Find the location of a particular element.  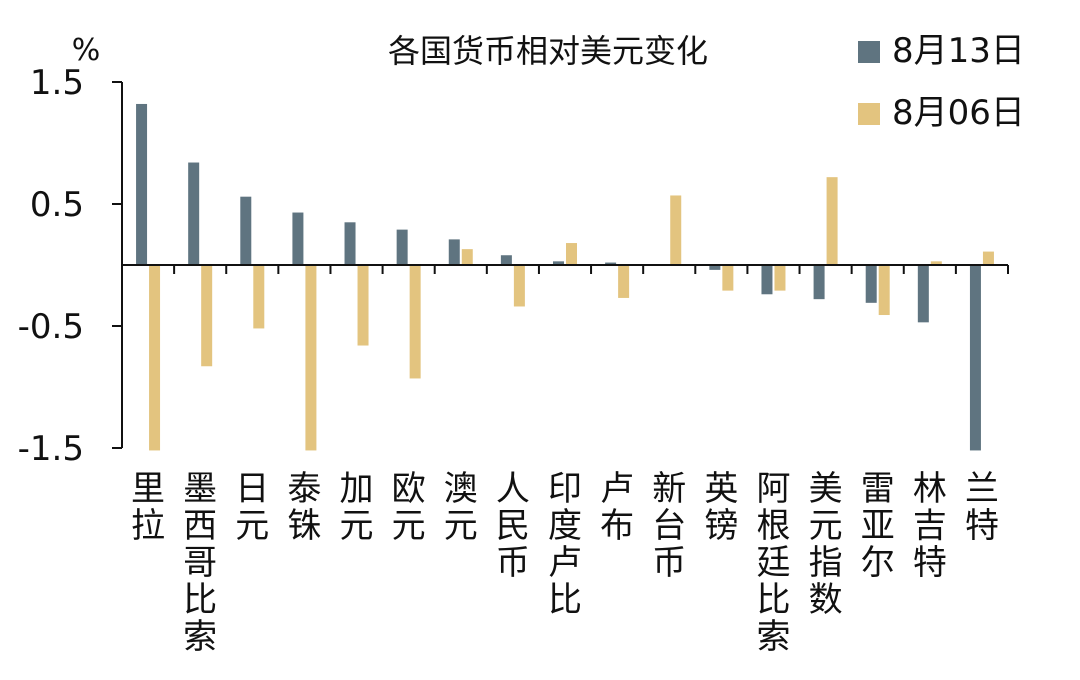

y-tick-label: -0.5 is located at coordinates (51, 327).